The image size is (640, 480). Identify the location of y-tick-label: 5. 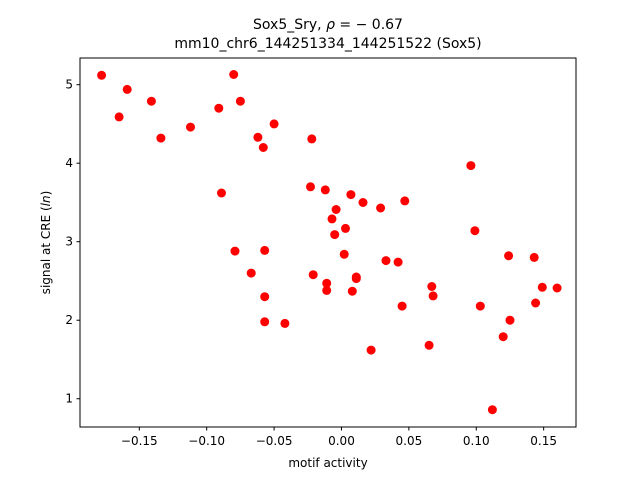
(69, 85).